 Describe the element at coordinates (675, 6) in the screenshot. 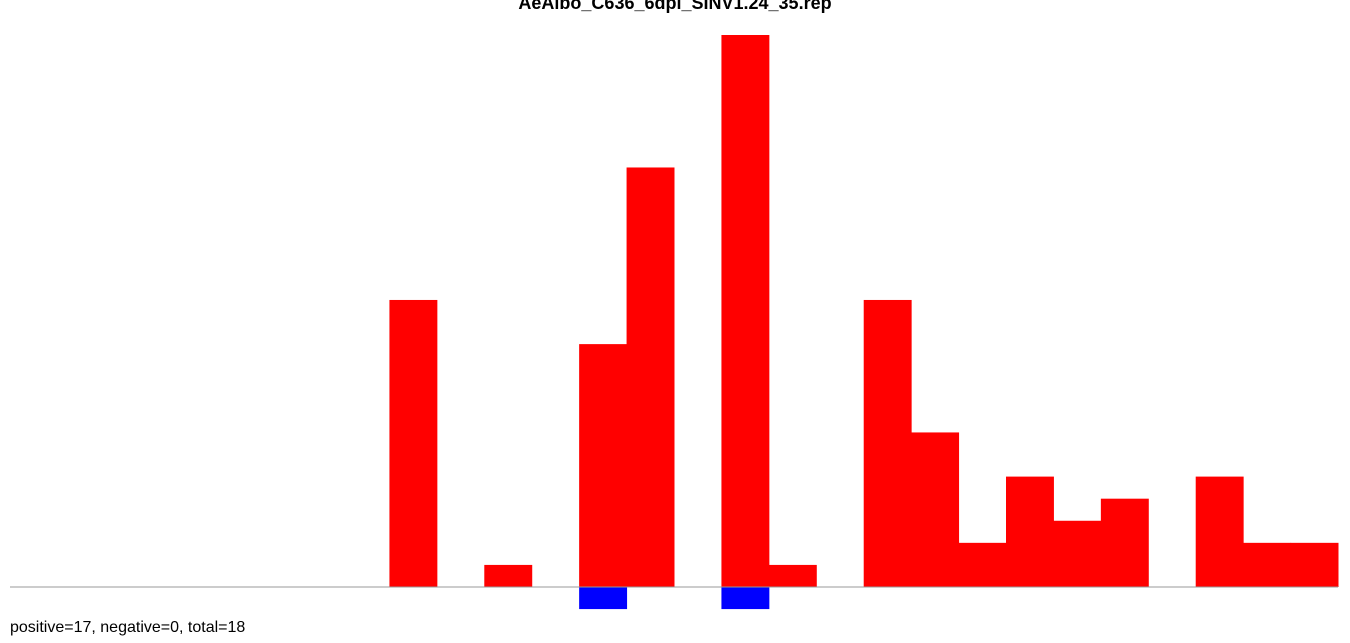

I see `chart-title: AeAlbo_C636_6dpi_SINV1.24_35.rep` at that location.